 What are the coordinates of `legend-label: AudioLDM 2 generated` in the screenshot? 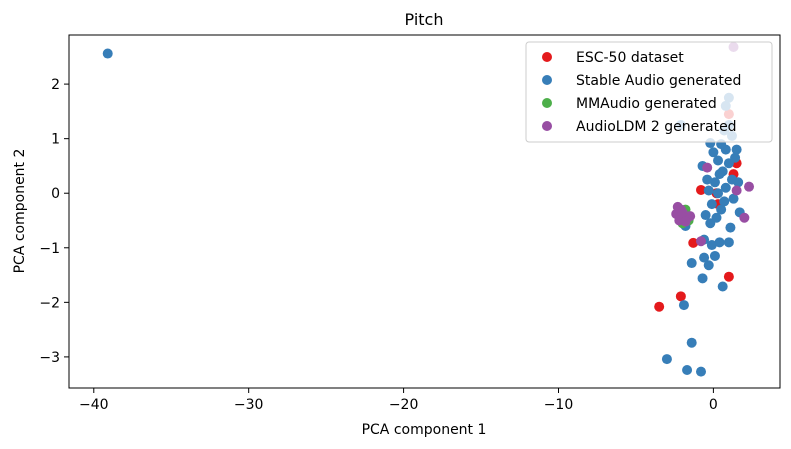 It's located at (656, 127).